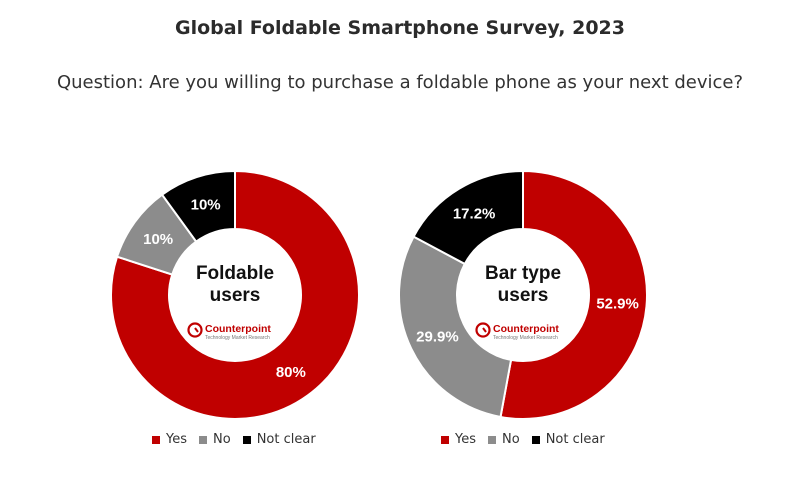  What do you see at coordinates (291, 372) in the screenshot?
I see `value-label-0-yes: 80%` at bounding box center [291, 372].